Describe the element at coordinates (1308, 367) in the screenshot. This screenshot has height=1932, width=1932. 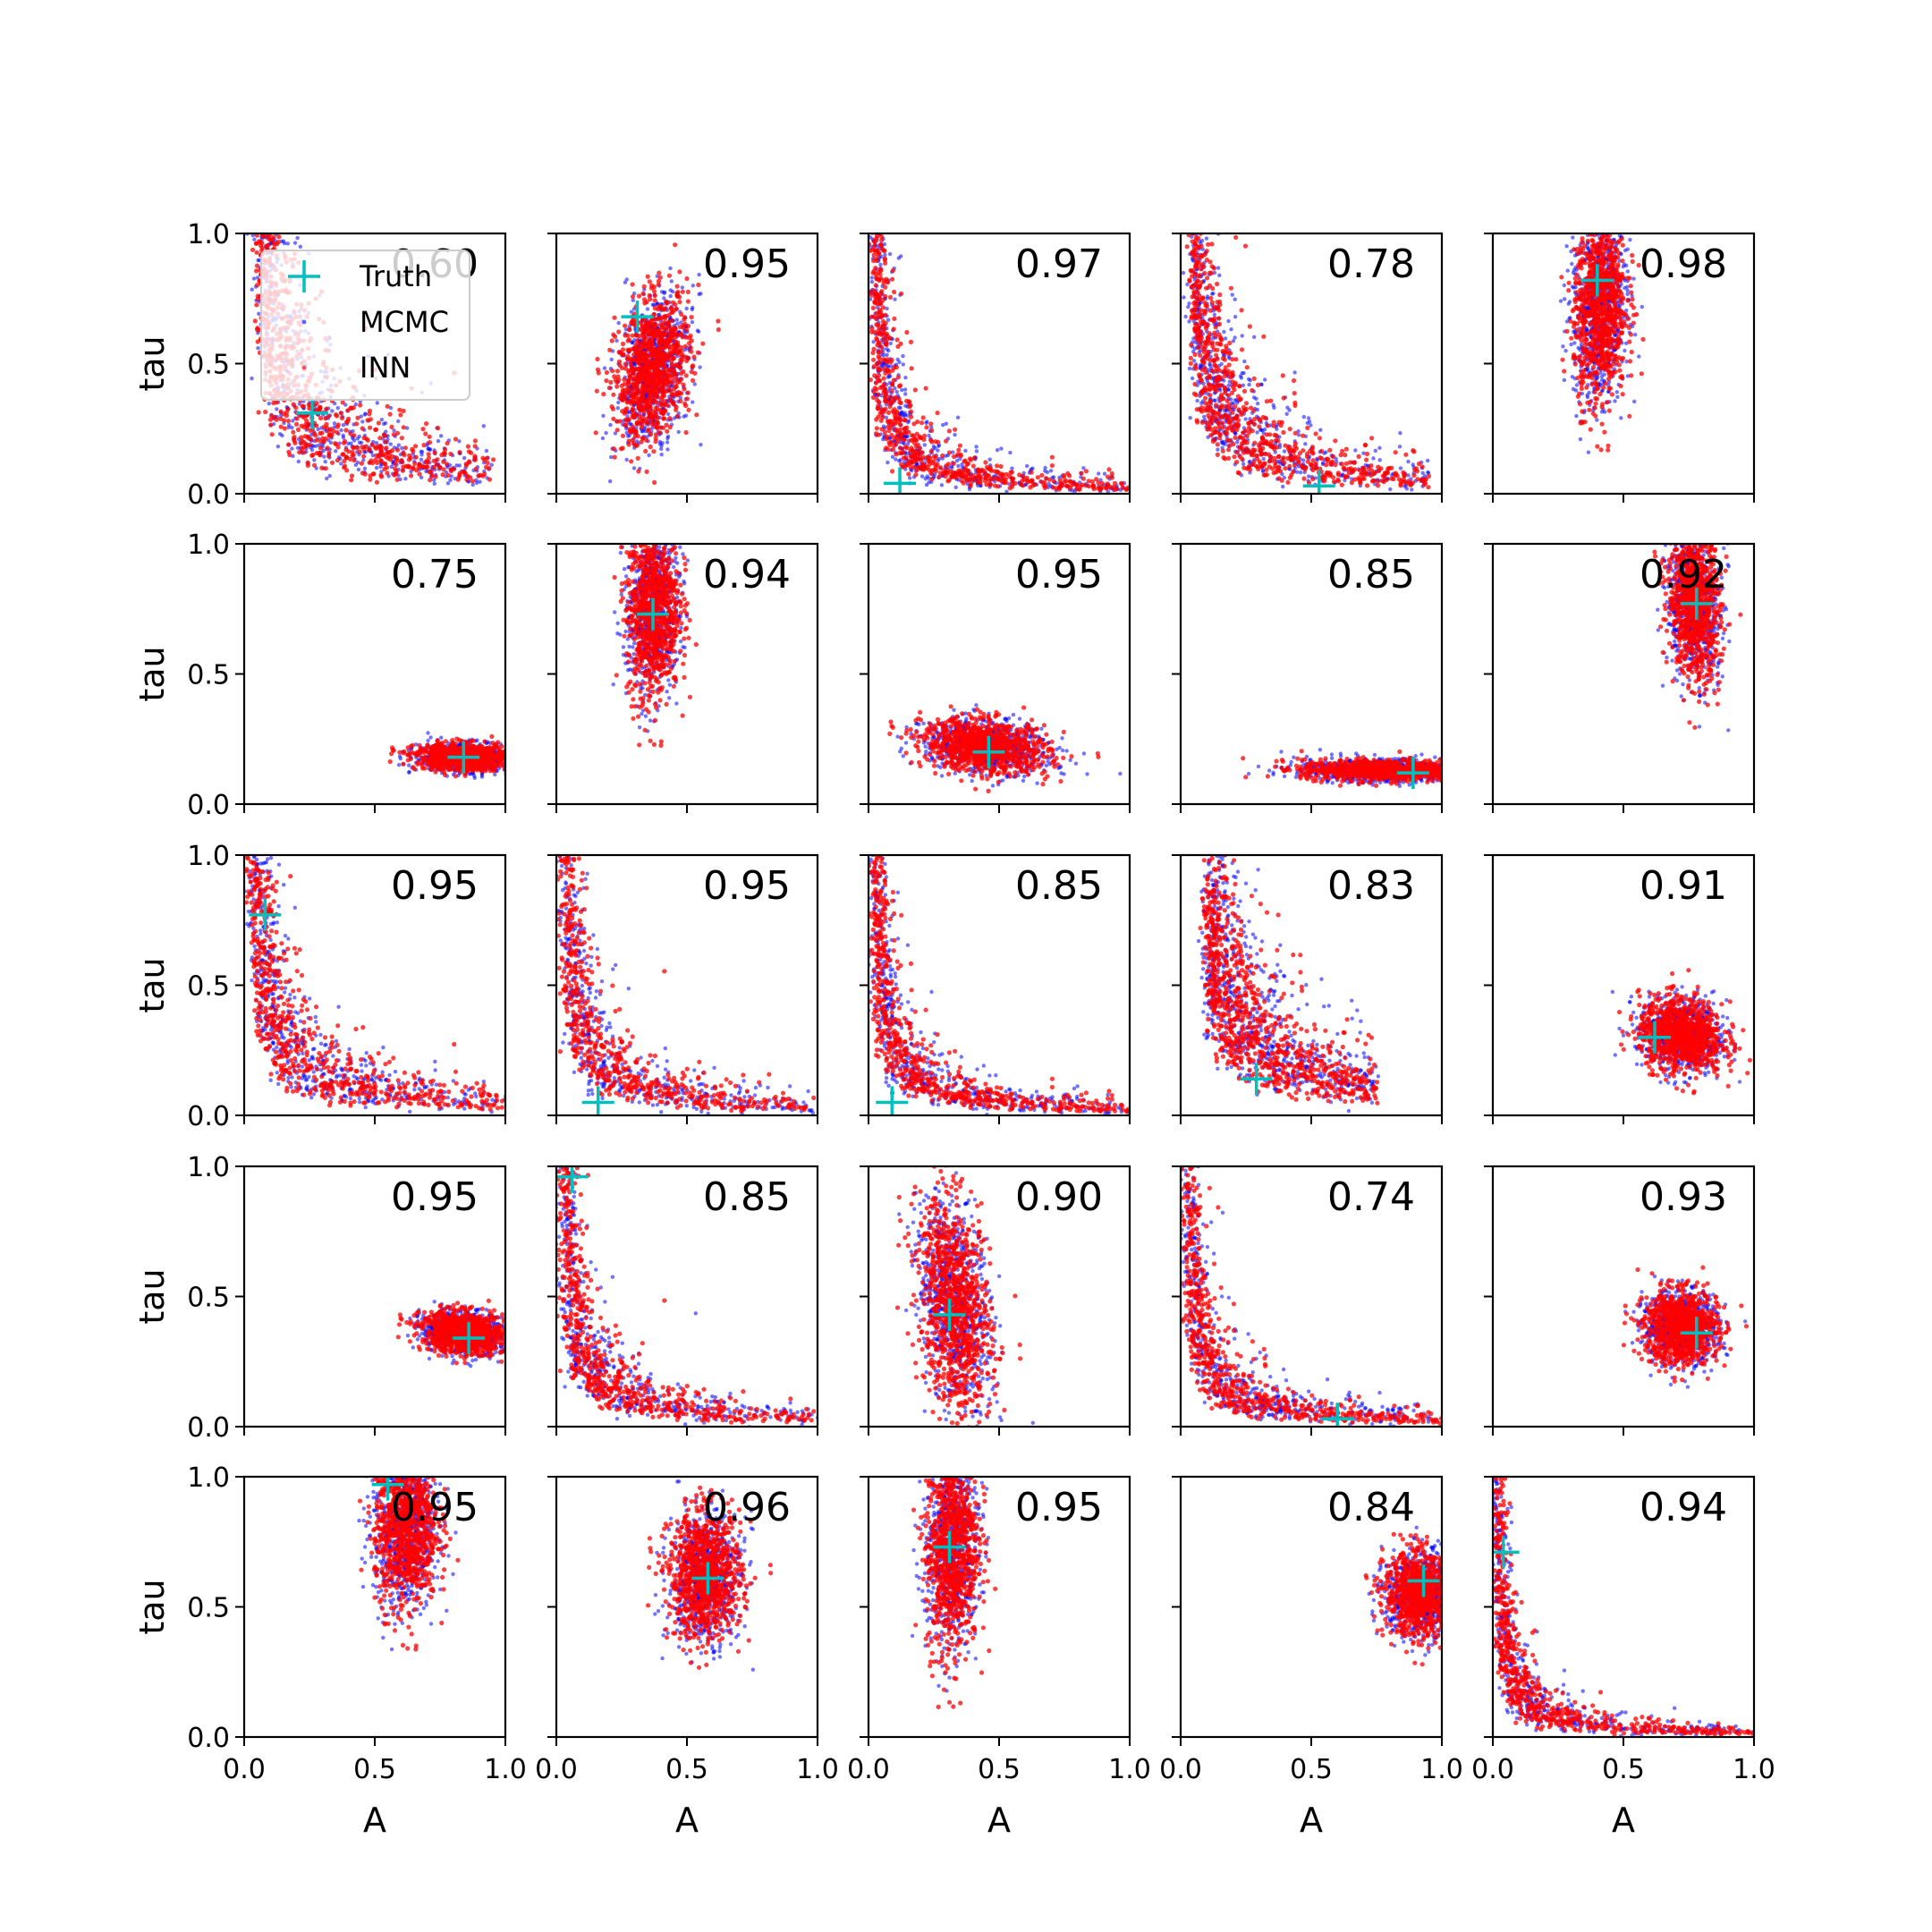
I see `subplot: 0.78` at that location.